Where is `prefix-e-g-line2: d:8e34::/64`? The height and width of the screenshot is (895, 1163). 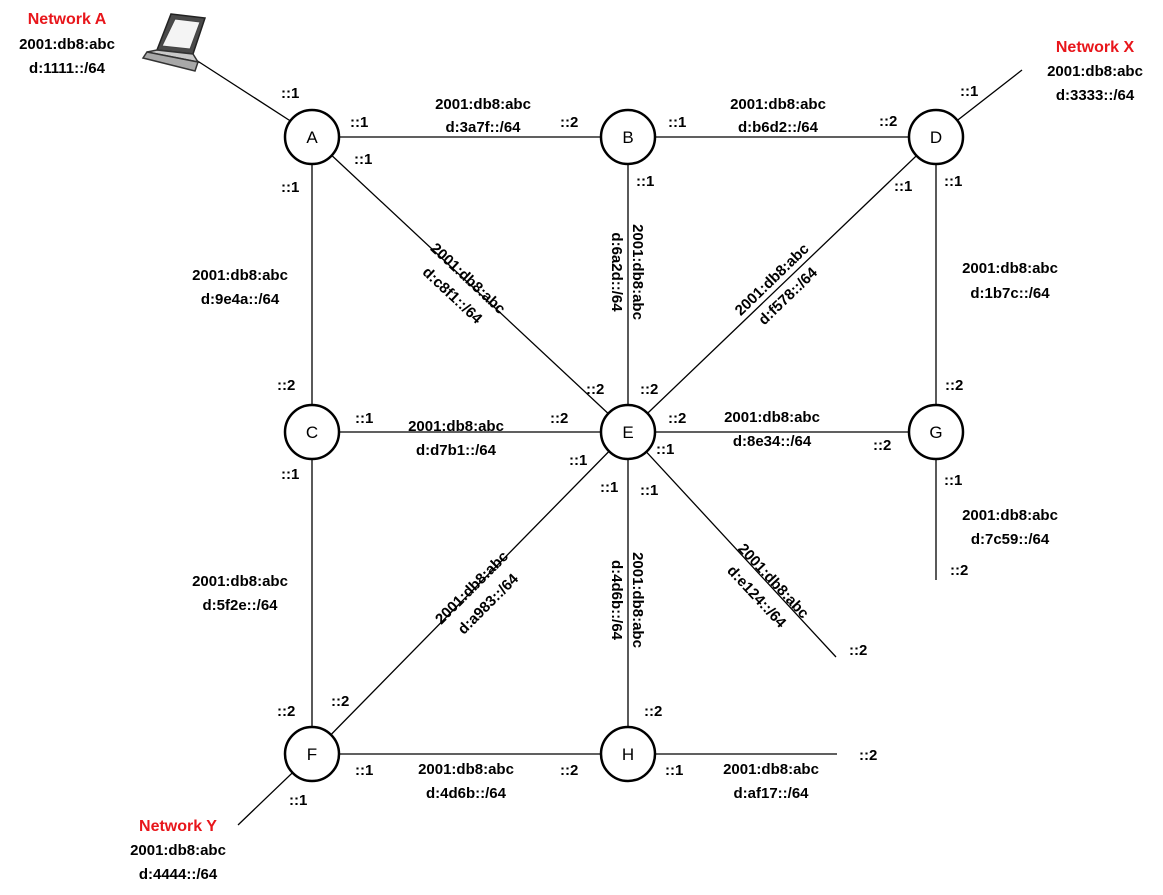 prefix-e-g-line2: d:8e34::/64 is located at coordinates (772, 441).